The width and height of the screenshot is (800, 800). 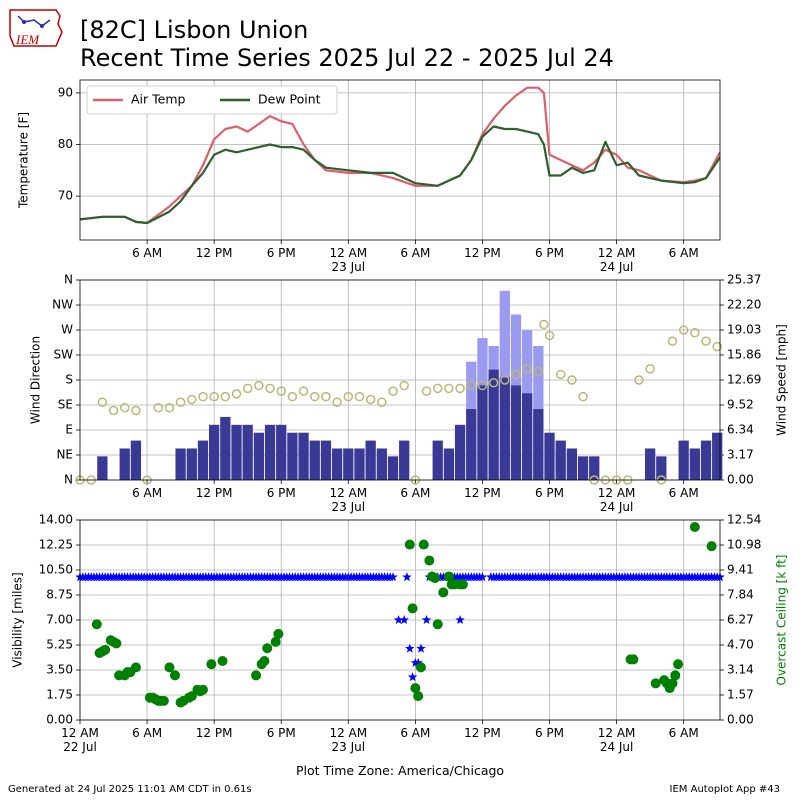 I want to click on legend-label: Air Temp, so click(x=158, y=99).